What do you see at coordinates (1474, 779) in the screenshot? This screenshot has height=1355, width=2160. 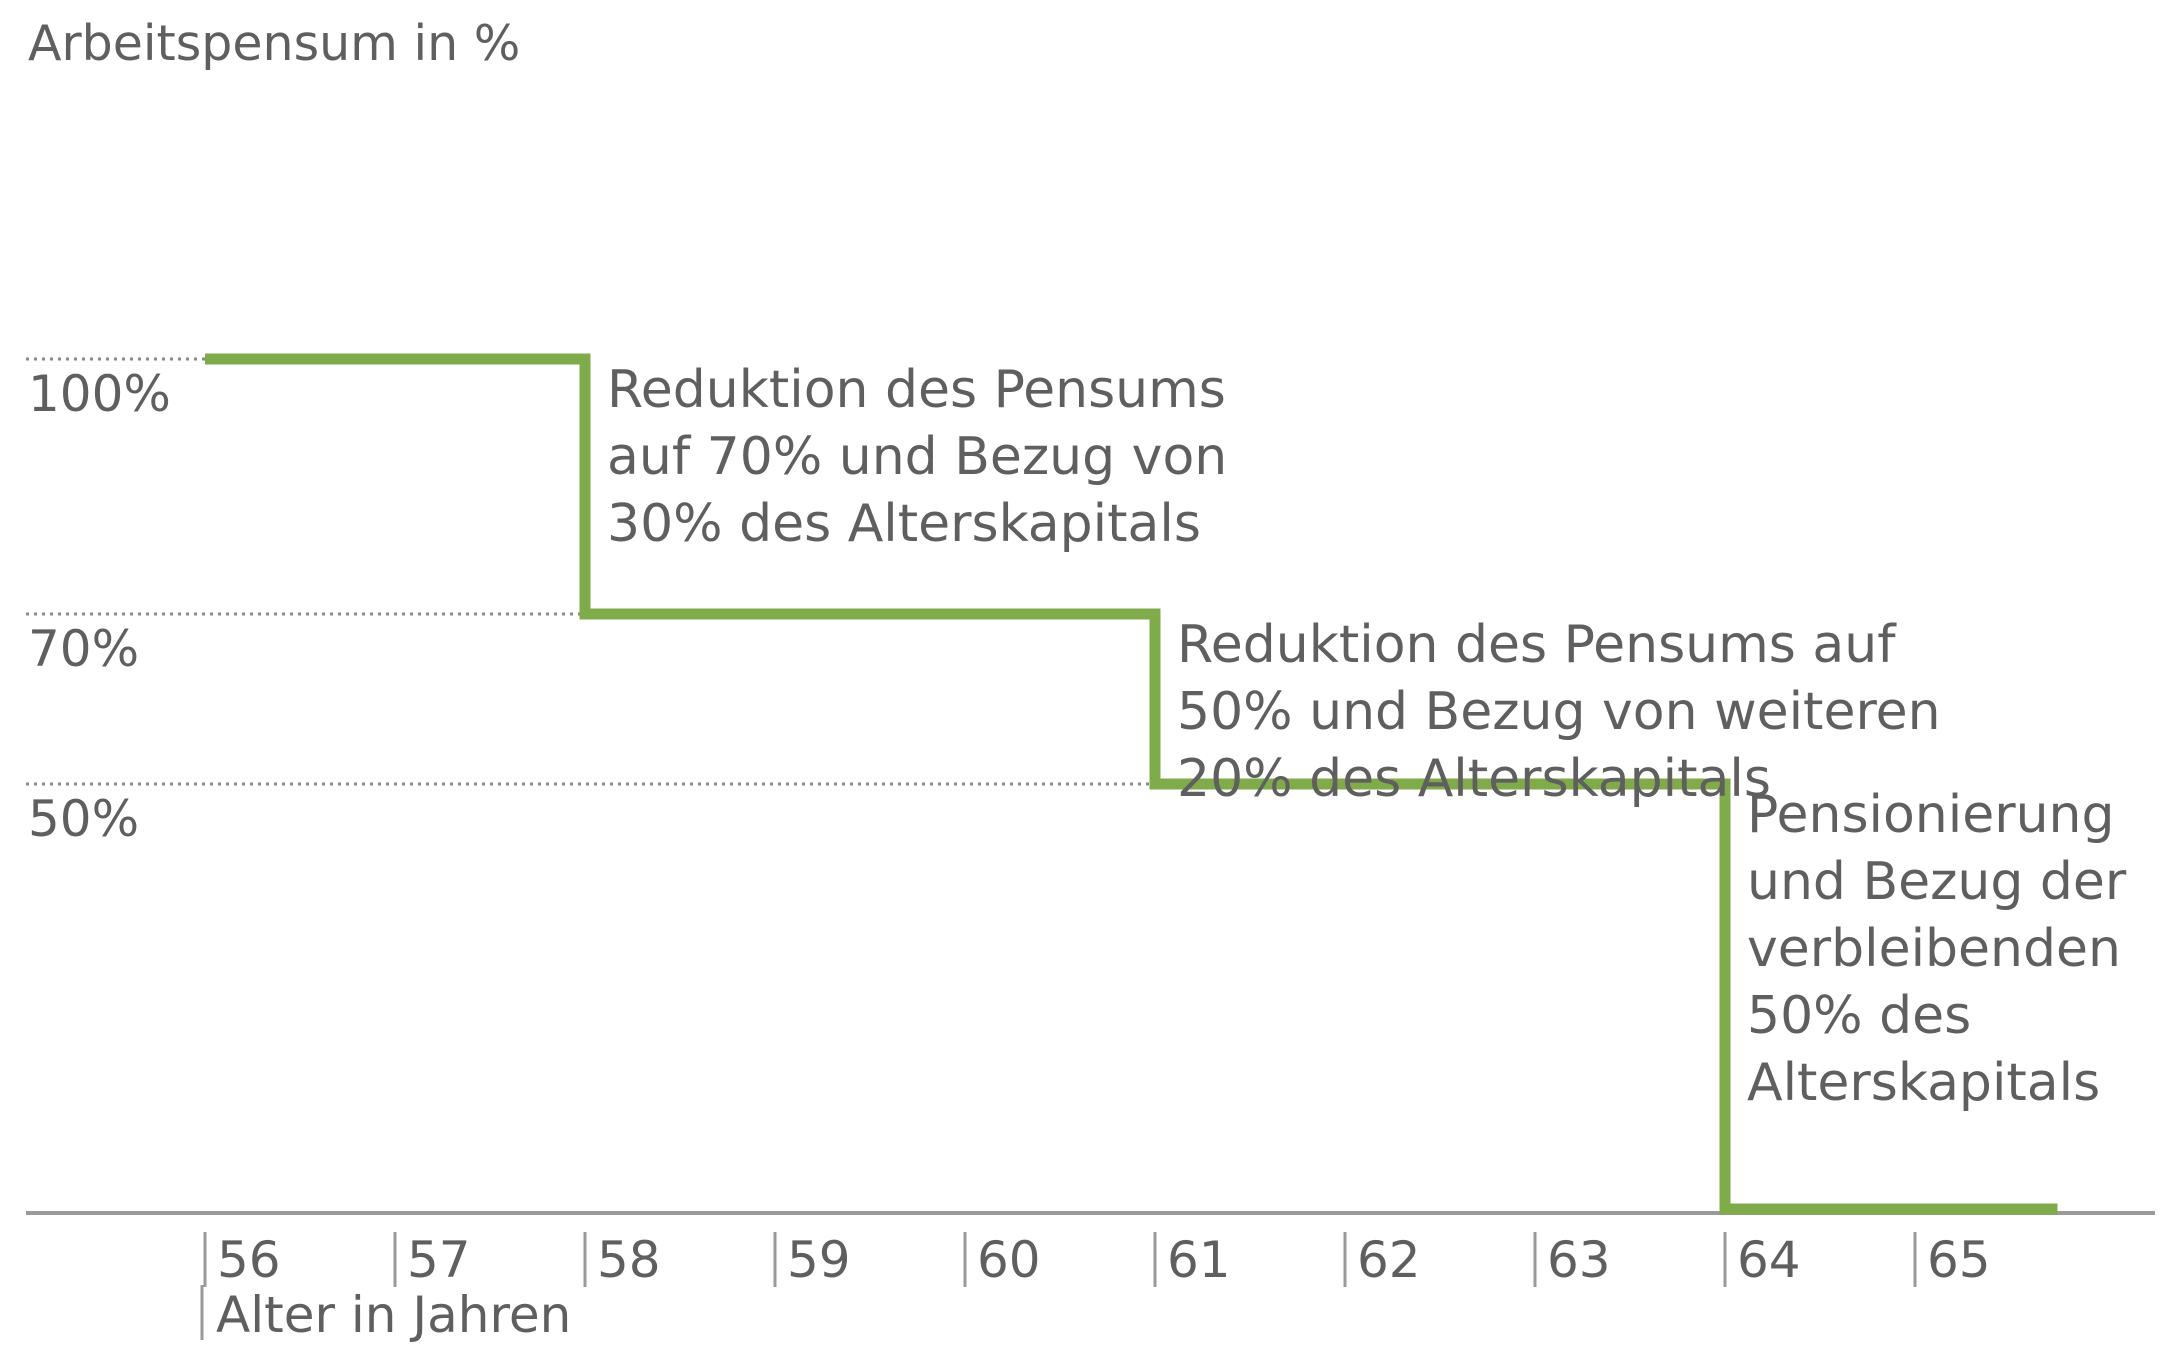 I see `annotation-line: 20% des Alterskapitals` at bounding box center [1474, 779].